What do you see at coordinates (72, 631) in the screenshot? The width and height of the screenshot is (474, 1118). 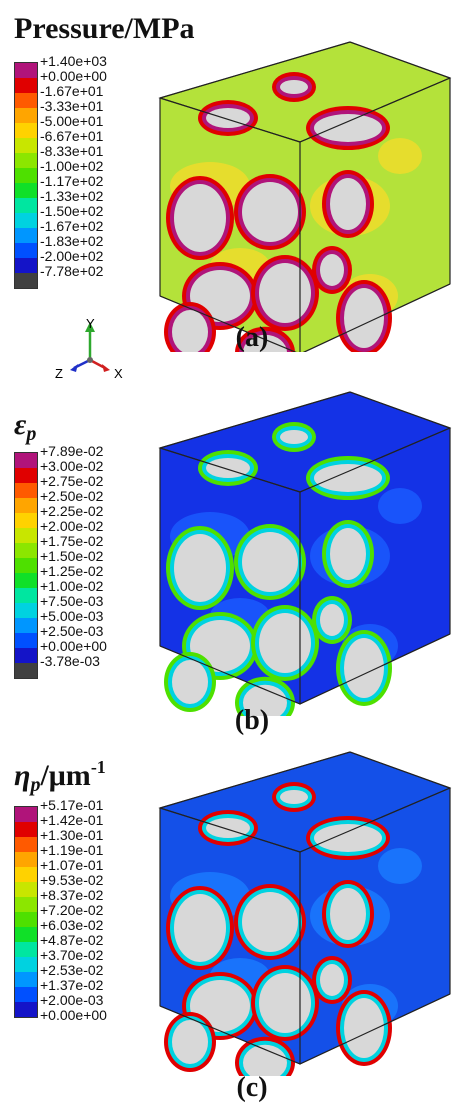 I see `legend-label: +2.50e-03` at bounding box center [72, 631].